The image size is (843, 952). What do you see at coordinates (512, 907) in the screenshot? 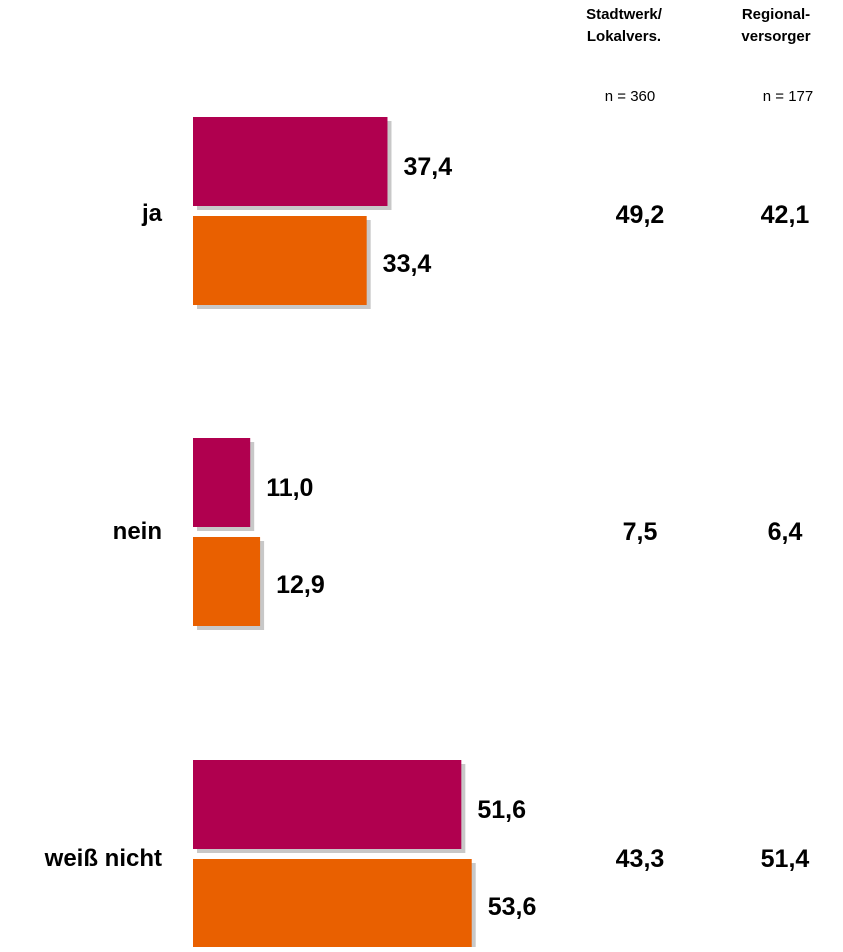
I see `bar-value-label: 53,6` at bounding box center [512, 907].